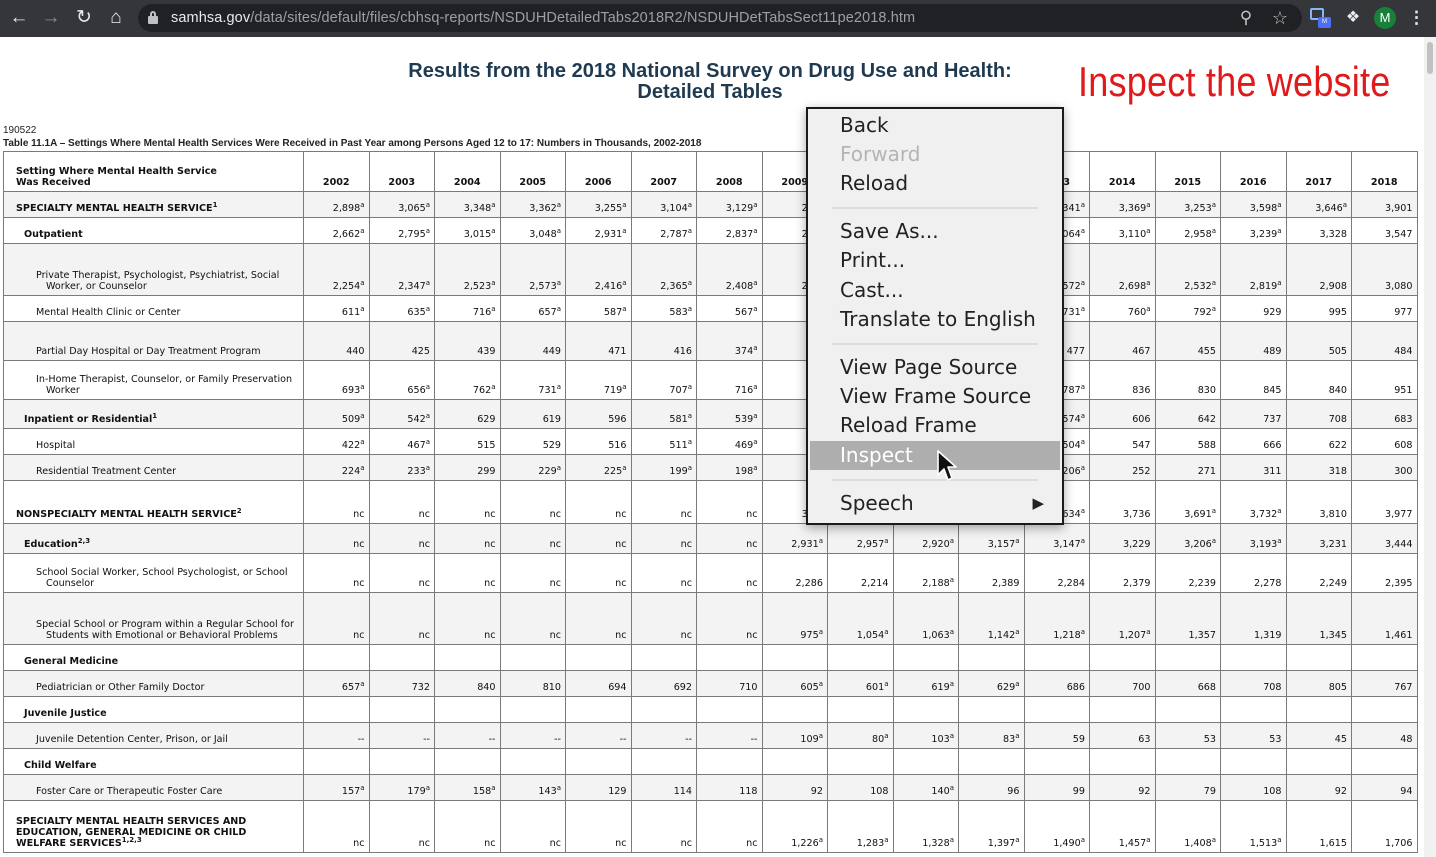 The height and width of the screenshot is (857, 1436). What do you see at coordinates (1071, 208) in the screenshot?
I see `cell-value: 341` at bounding box center [1071, 208].